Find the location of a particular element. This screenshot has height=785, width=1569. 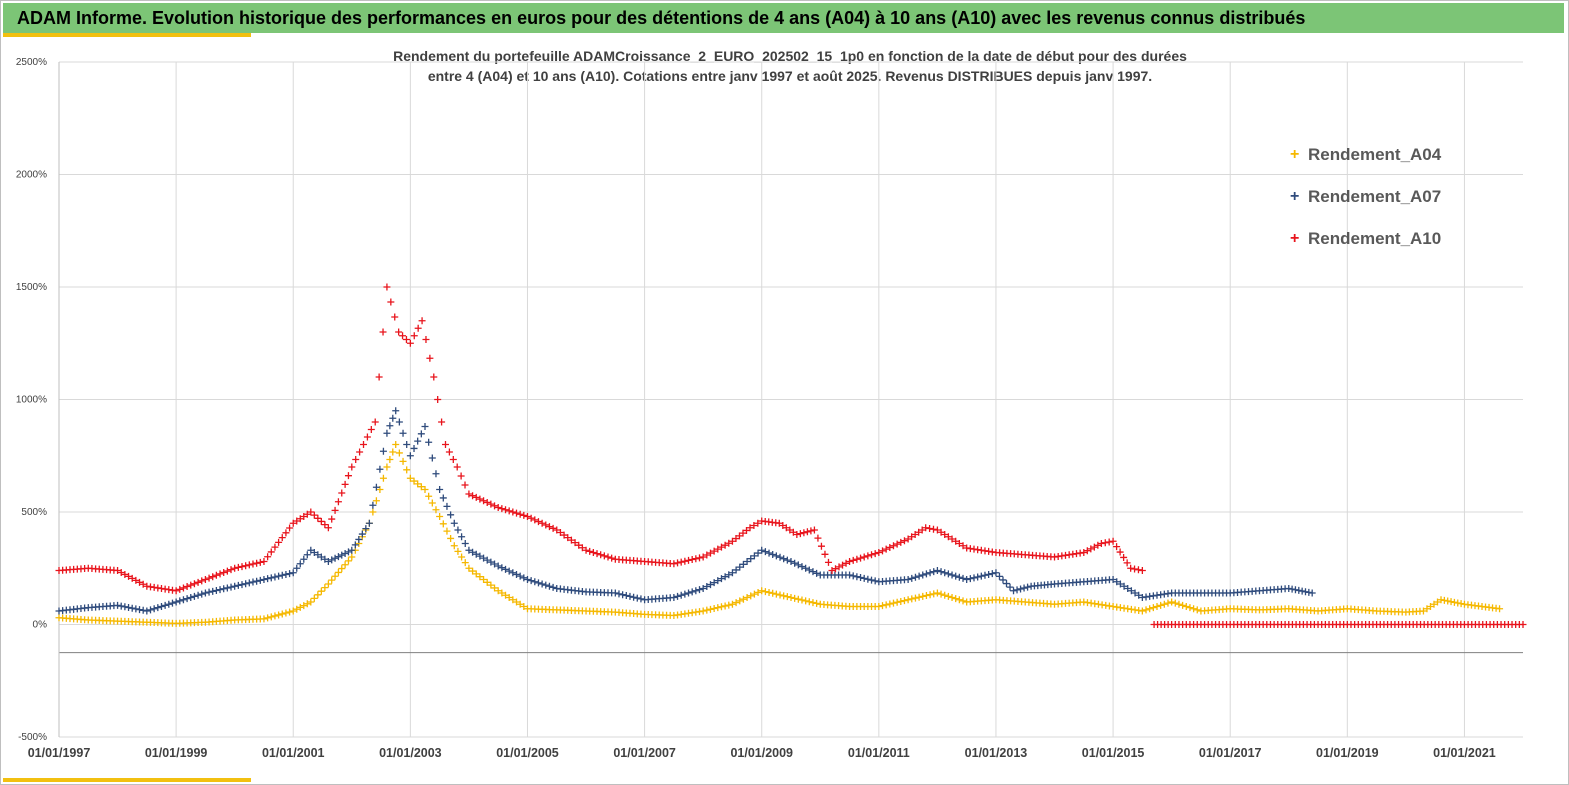

legend-item-a07: + Rendement_A07 is located at coordinates (1365, 197).